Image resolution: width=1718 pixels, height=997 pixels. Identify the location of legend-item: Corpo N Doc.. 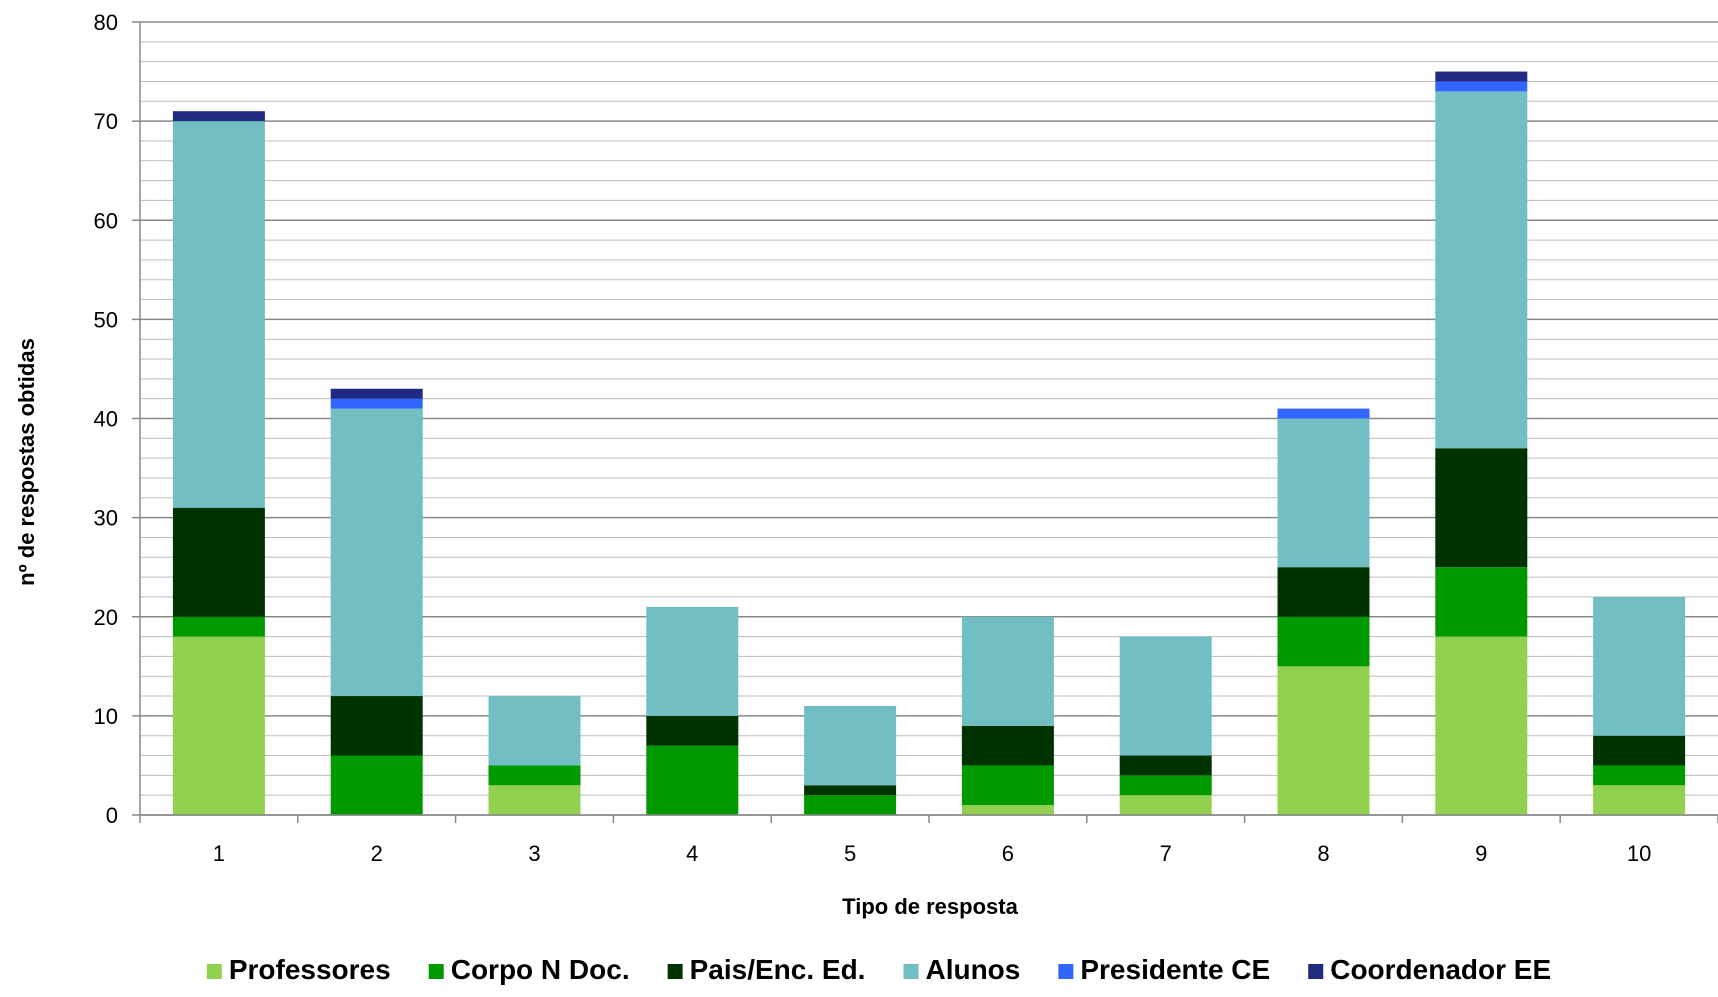
(529, 969).